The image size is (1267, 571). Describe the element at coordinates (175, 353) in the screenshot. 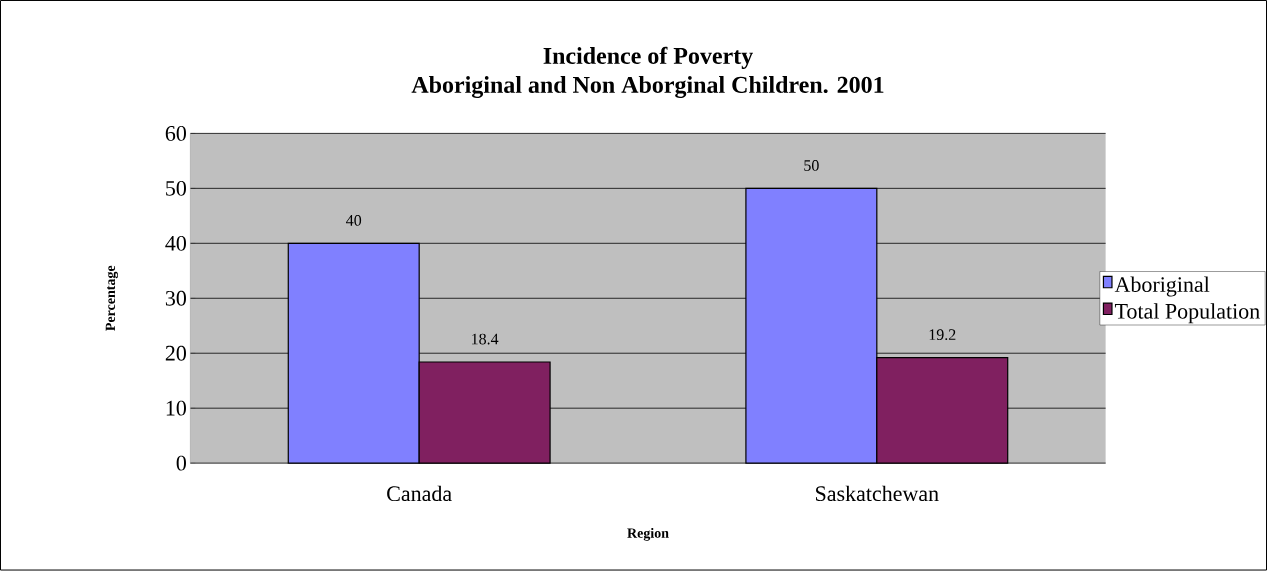

I see `y-tick-label: 20` at that location.